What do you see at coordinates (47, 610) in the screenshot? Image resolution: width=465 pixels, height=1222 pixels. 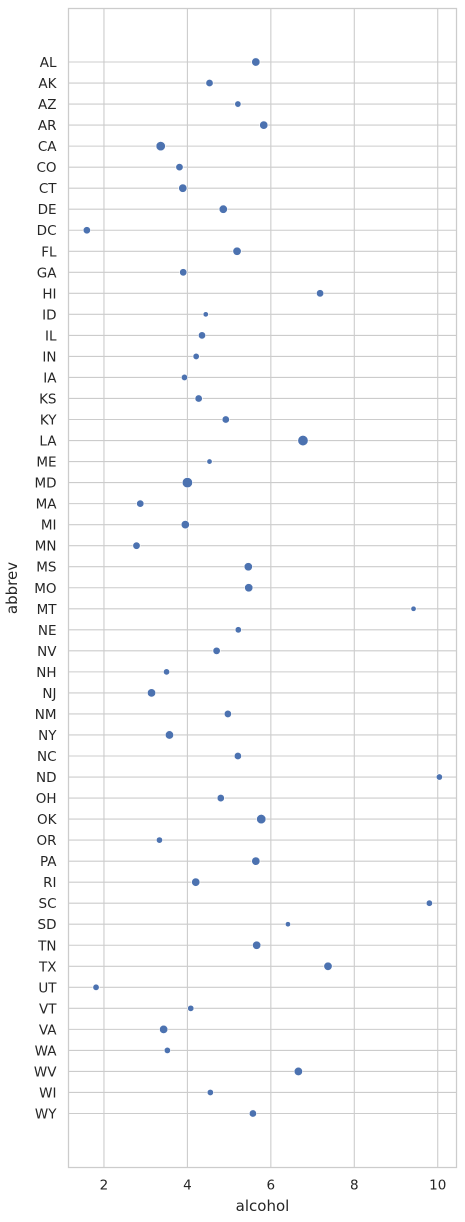 I see `y-tick-label: MT` at bounding box center [47, 610].